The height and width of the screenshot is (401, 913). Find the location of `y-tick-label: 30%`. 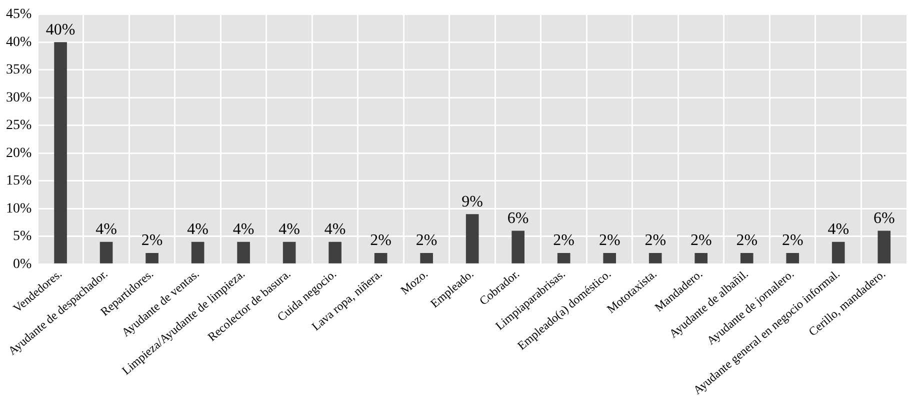

y-tick-label: 30% is located at coordinates (19, 98).